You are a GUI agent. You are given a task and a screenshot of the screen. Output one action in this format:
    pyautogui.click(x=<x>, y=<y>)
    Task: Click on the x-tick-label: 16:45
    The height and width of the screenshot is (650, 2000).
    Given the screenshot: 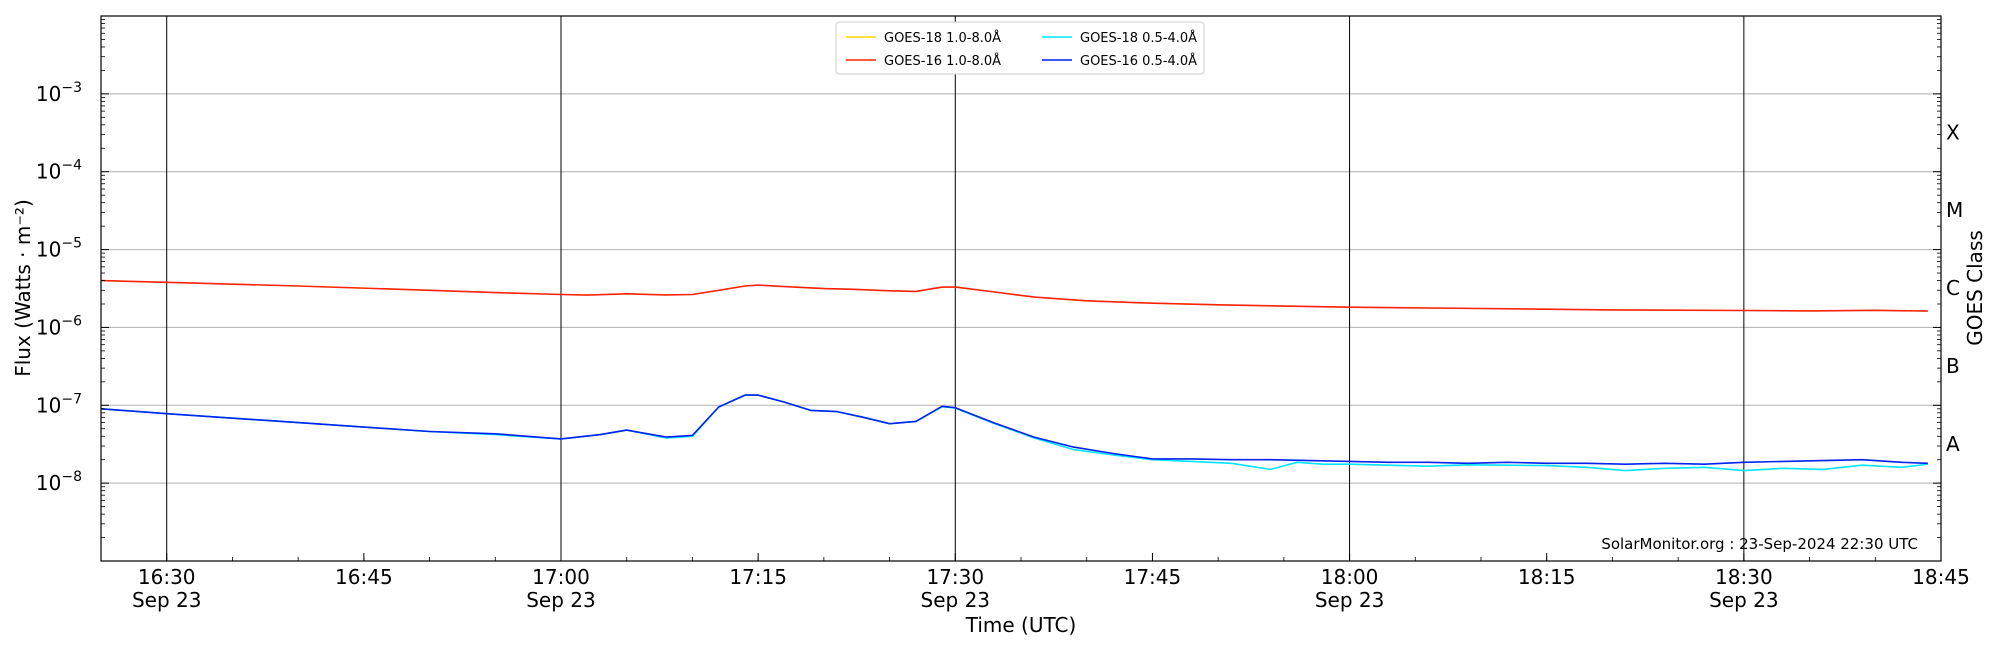 What is the action you would take?
    pyautogui.click(x=364, y=577)
    